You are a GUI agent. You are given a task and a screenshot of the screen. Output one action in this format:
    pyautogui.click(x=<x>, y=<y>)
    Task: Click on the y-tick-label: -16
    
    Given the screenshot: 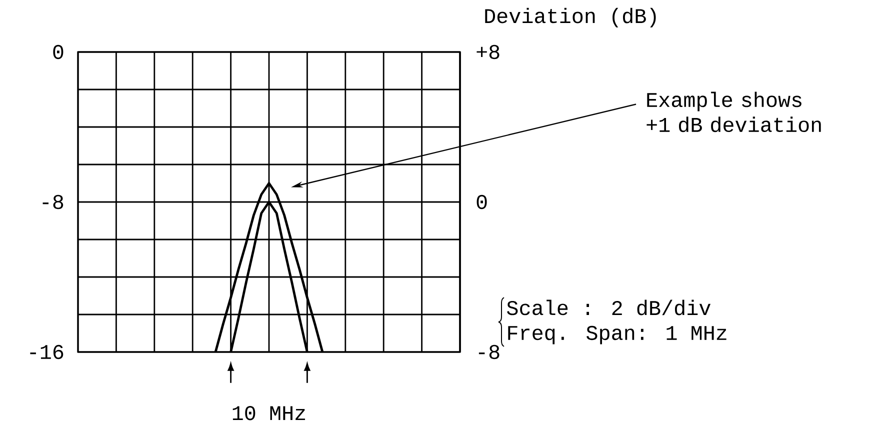 What is the action you would take?
    pyautogui.click(x=47, y=352)
    